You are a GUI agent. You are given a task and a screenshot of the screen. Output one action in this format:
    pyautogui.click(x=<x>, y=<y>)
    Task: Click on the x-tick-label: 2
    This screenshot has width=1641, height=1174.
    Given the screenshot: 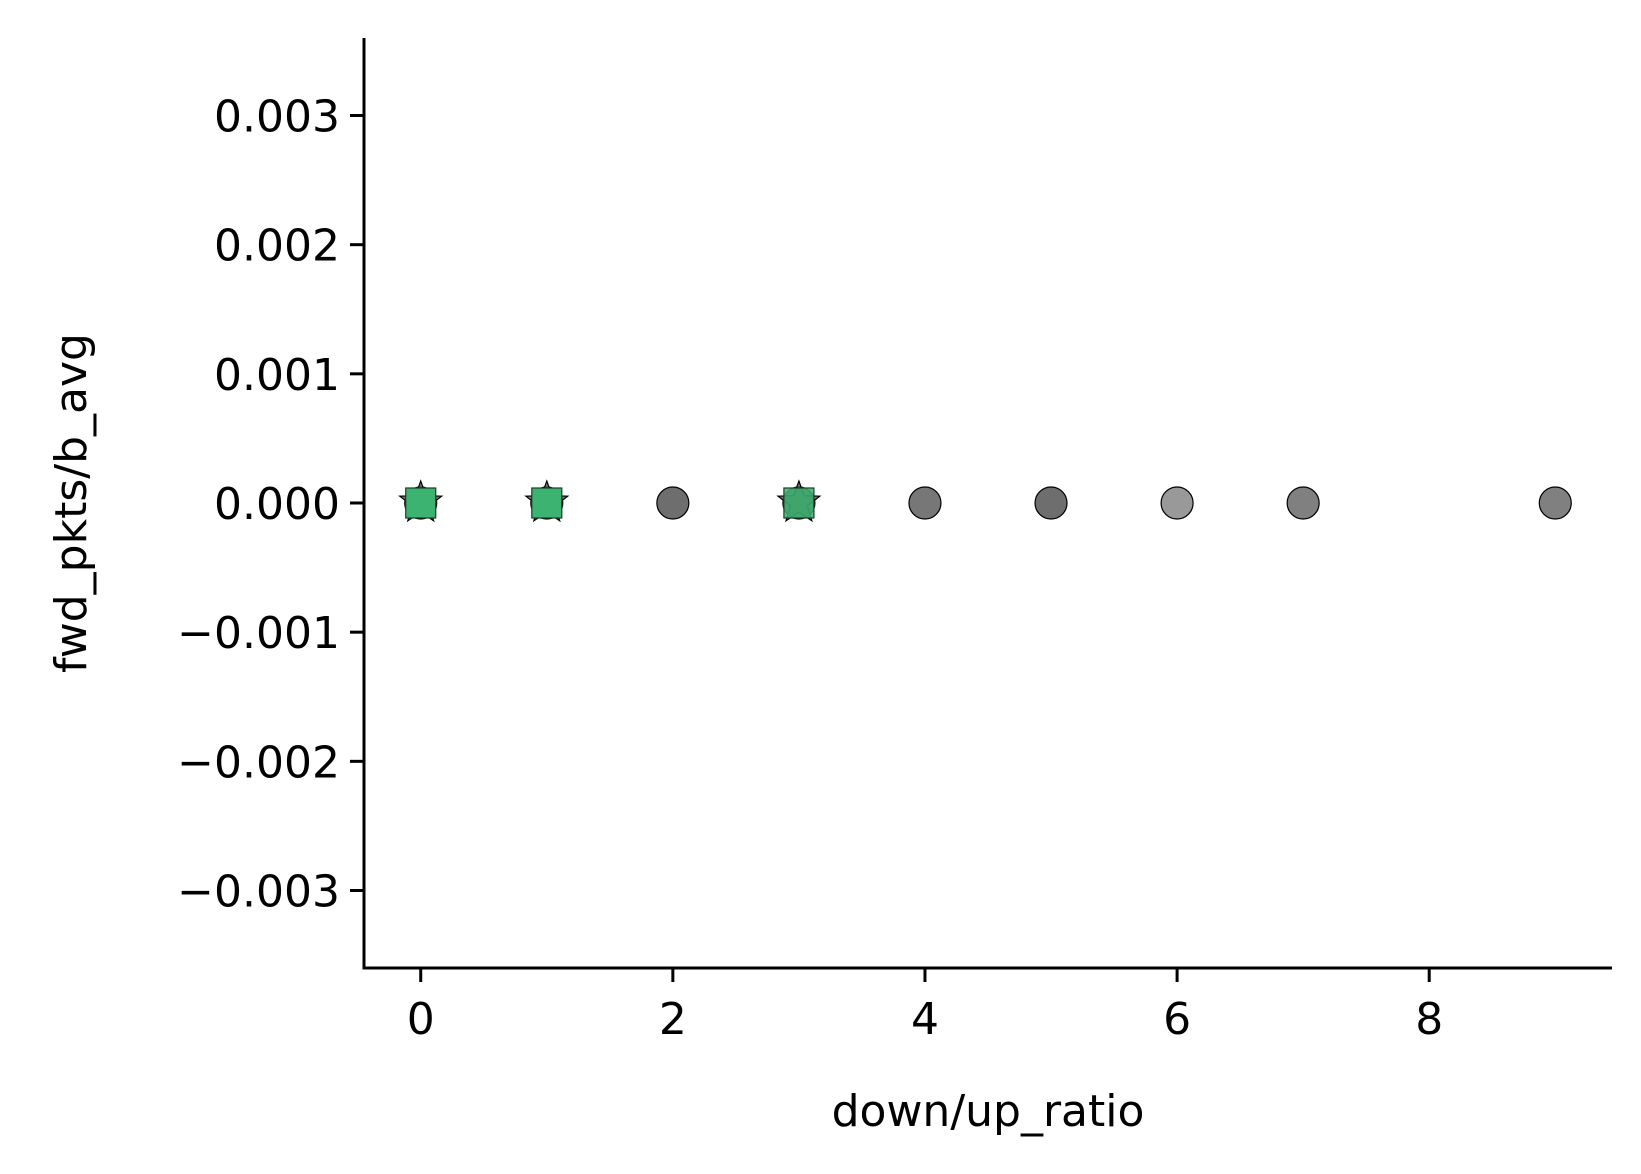 What is the action you would take?
    pyautogui.click(x=673, y=1019)
    